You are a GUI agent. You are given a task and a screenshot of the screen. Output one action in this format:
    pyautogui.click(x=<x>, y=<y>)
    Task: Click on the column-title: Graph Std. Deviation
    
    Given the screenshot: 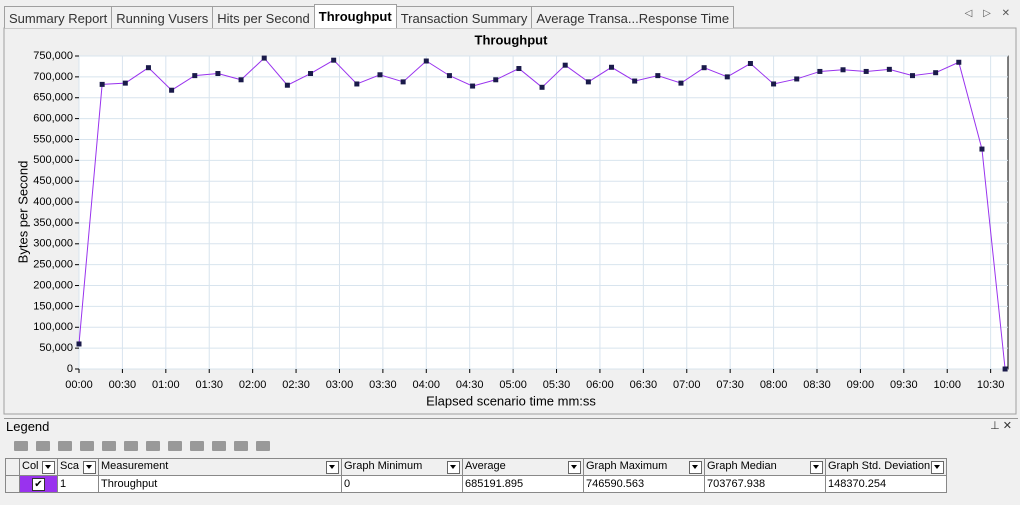 What is the action you would take?
    pyautogui.click(x=879, y=466)
    